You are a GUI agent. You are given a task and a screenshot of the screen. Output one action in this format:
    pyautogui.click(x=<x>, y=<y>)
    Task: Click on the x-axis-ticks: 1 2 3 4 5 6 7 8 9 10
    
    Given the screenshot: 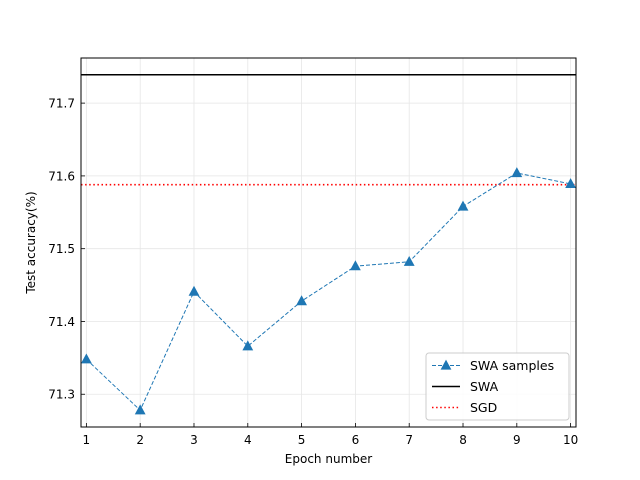 What is the action you would take?
    pyautogui.click(x=330, y=435)
    